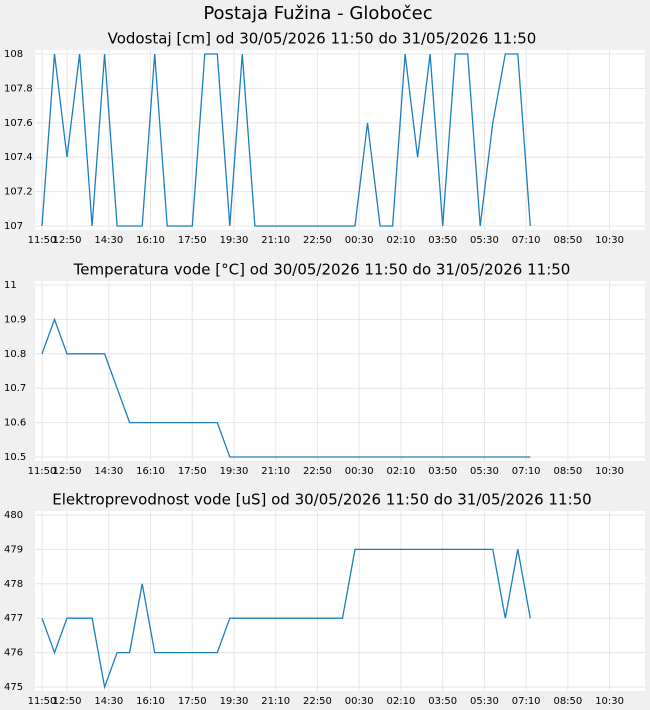 The image size is (650, 710). What do you see at coordinates (13, 584) in the screenshot?
I see `y-tick-label: 478` at bounding box center [13, 584].